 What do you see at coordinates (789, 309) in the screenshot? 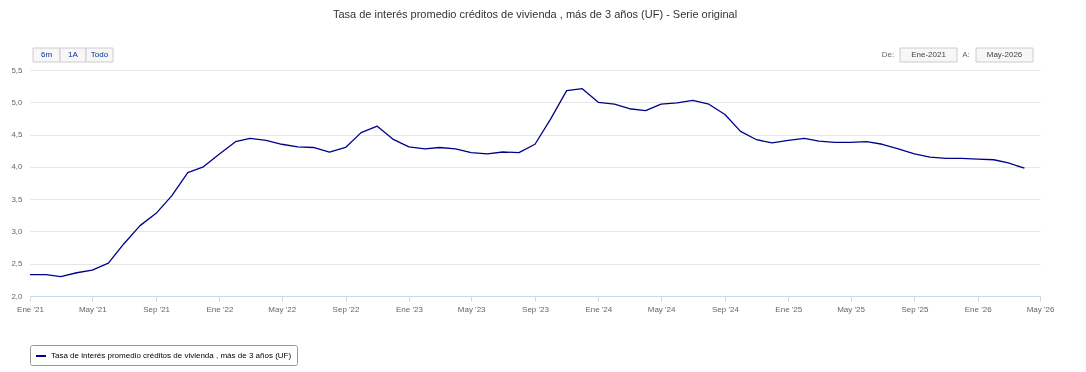
I see `x-tick-label: Ene '25` at bounding box center [789, 309].